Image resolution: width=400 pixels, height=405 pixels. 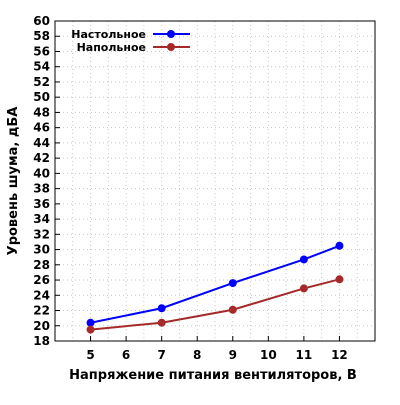 I want to click on y-tick-label: 38, so click(x=41, y=189).